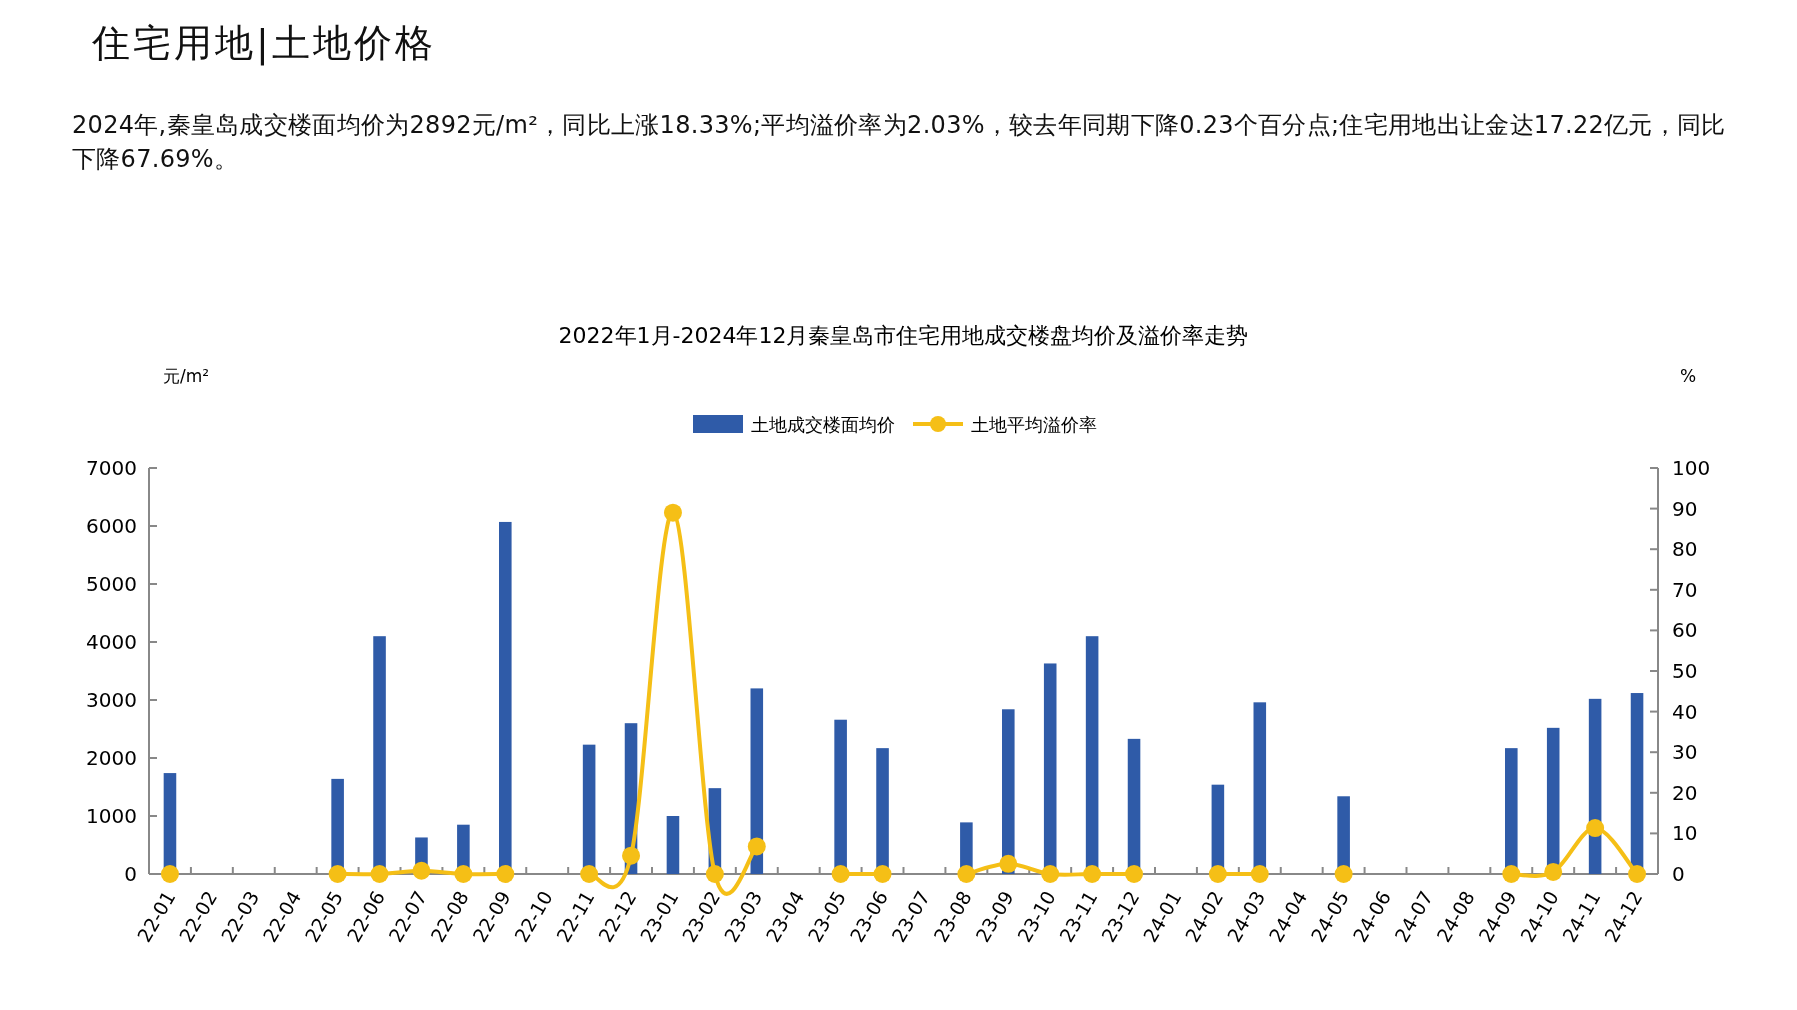  Describe the element at coordinates (130, 874) in the screenshot. I see `y-tick-label: 0` at that location.